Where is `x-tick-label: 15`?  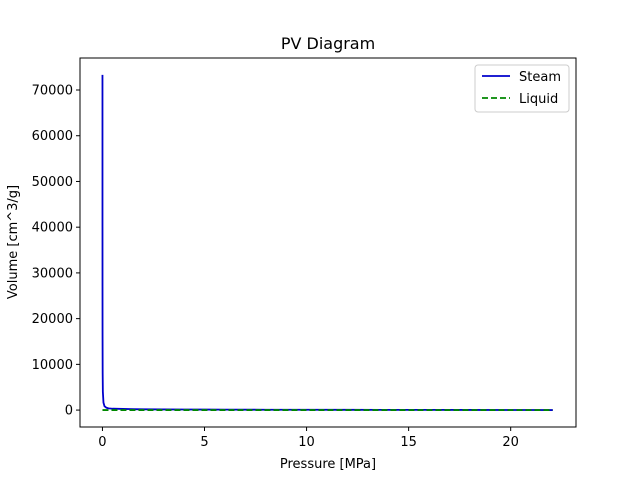
x-tick-label: 15 is located at coordinates (408, 442).